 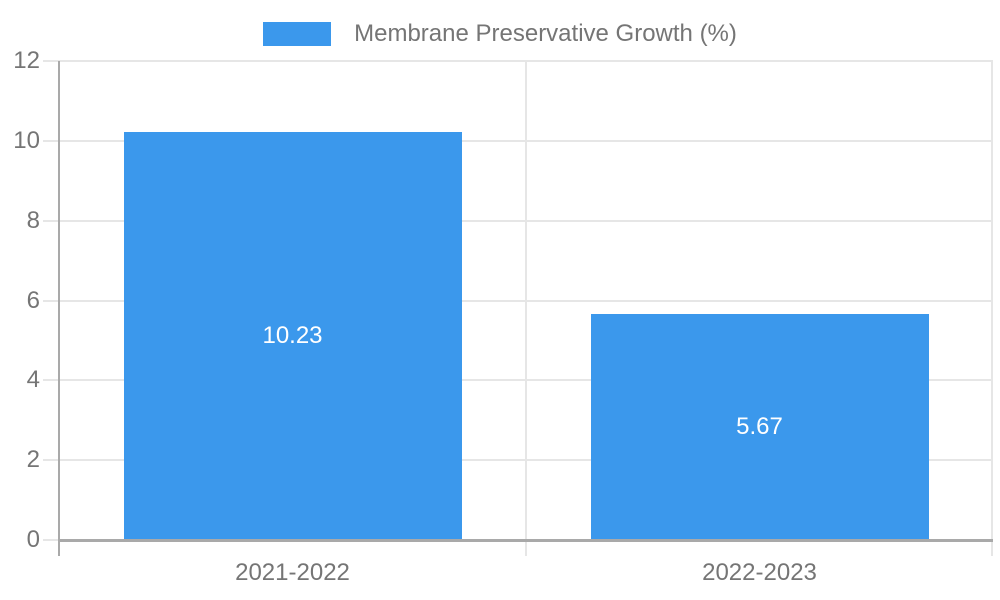 What do you see at coordinates (292, 572) in the screenshot?
I see `x-axis-tick-label: 2021-2022` at bounding box center [292, 572].